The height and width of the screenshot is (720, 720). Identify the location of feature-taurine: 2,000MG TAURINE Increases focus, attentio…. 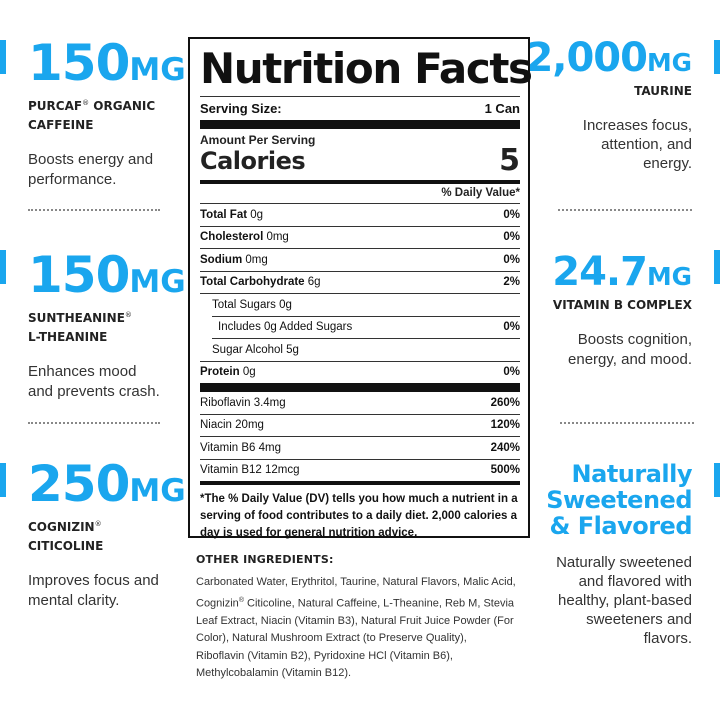
(607, 105).